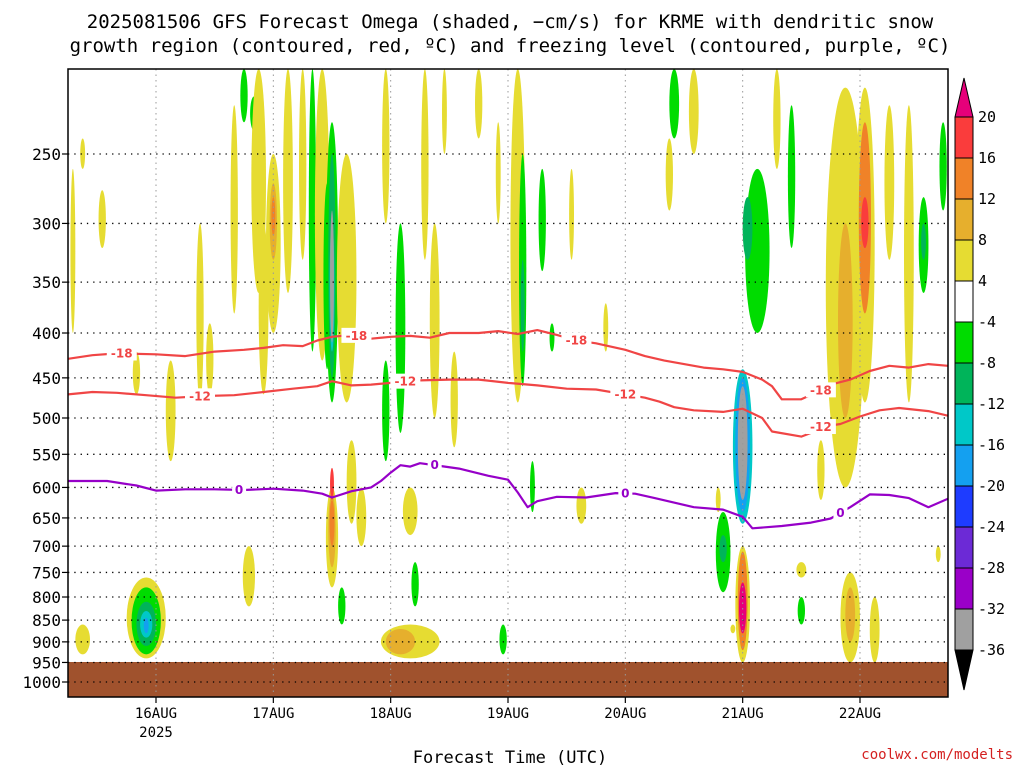  I want to click on colorbar-tick-label: -36, so click(991, 650).